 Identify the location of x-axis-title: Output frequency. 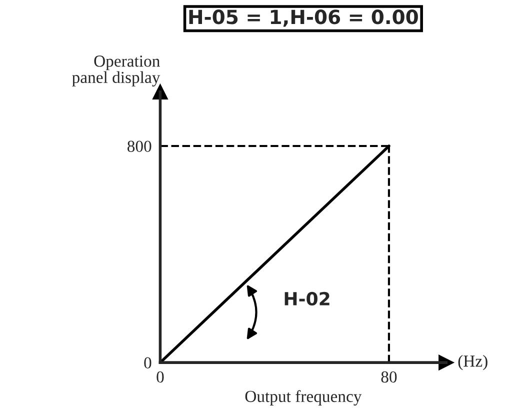
(303, 398).